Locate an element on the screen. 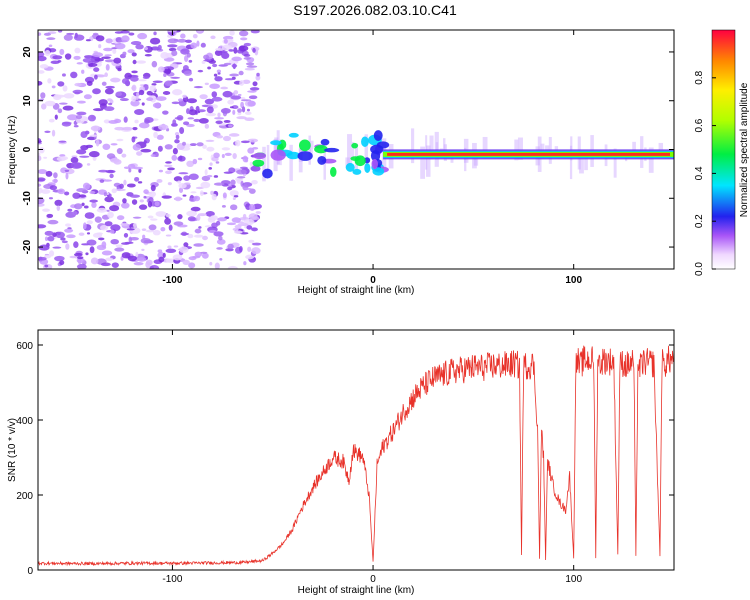  spectrogram-x-tick-label: 0 is located at coordinates (373, 280).